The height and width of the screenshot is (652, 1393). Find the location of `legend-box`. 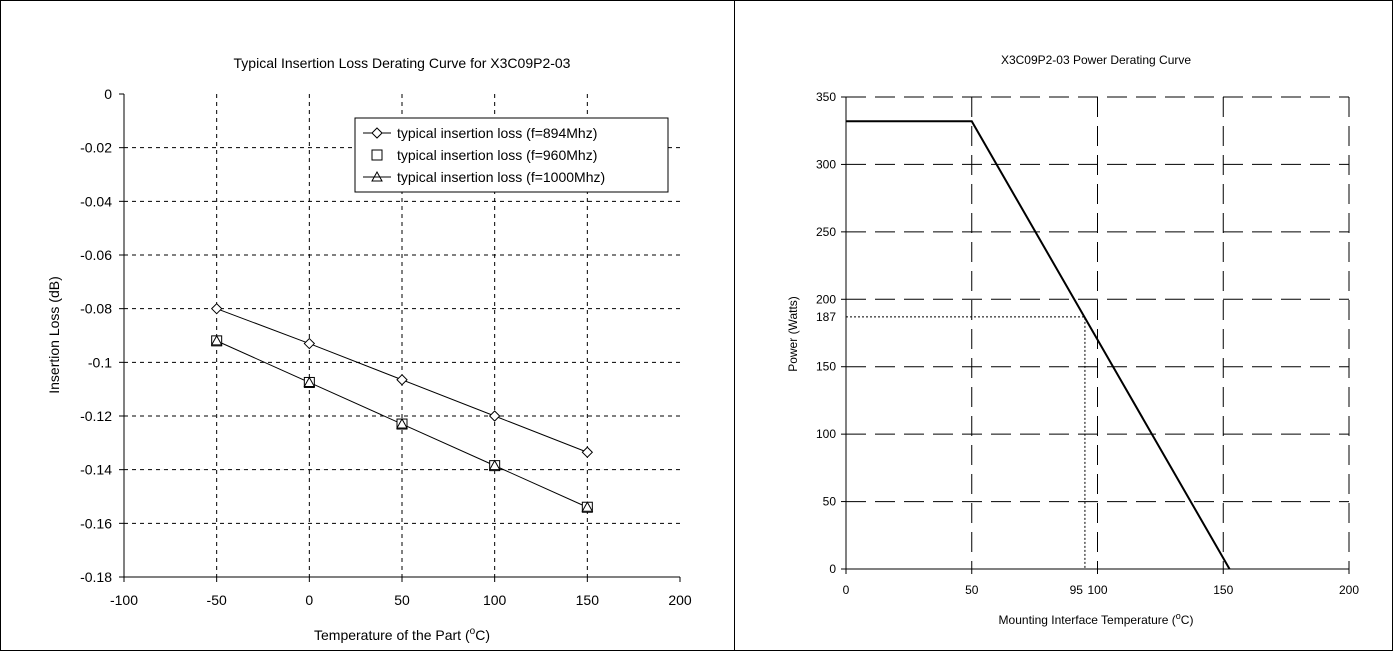

legend-box is located at coordinates (511, 155).